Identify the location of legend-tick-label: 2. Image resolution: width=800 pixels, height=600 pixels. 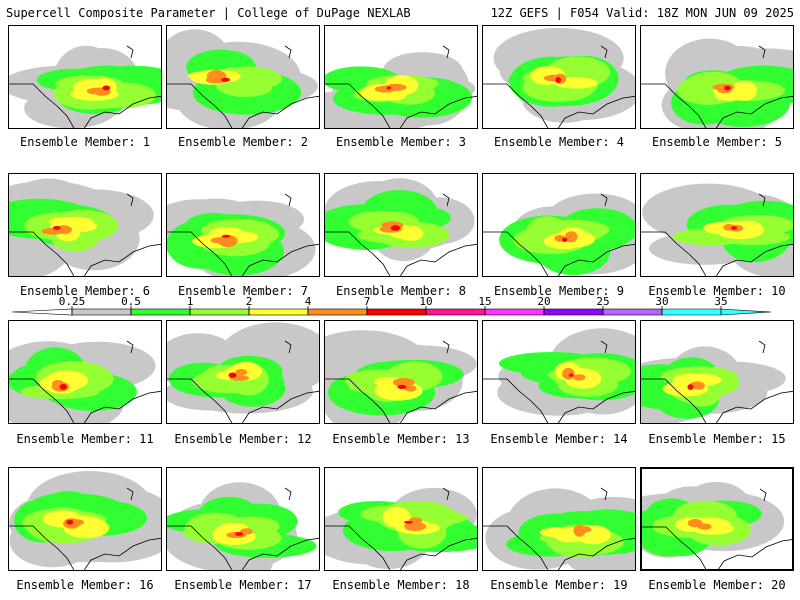
(249, 302).